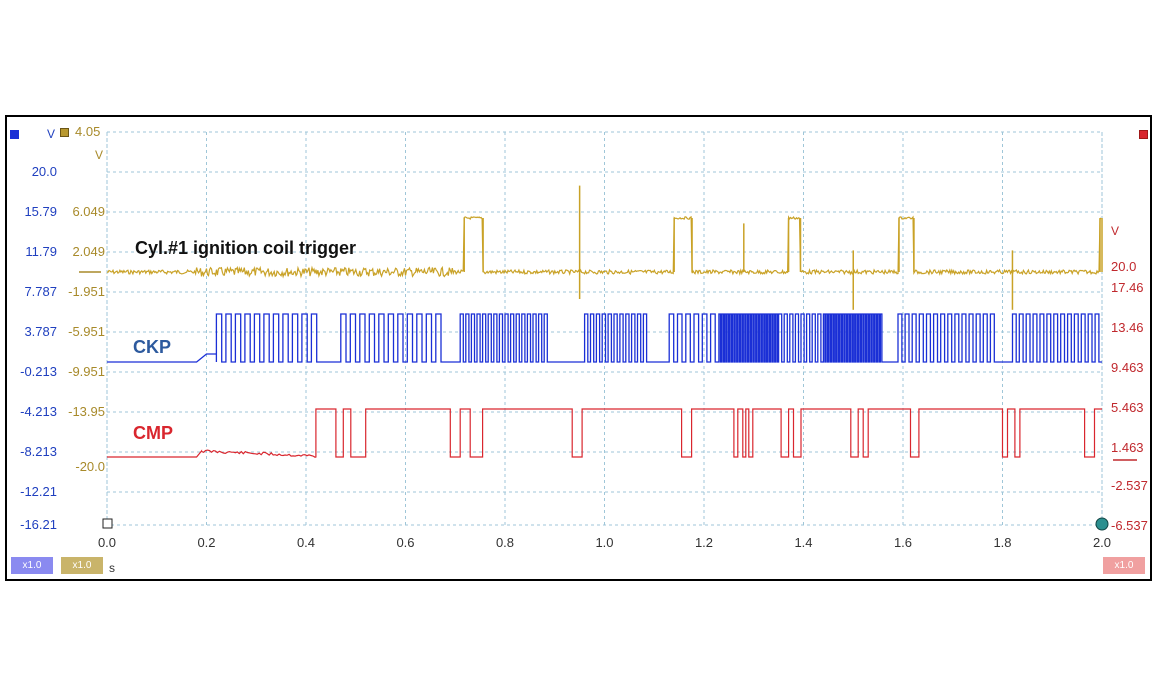  Describe the element at coordinates (803, 542) in the screenshot. I see `x-tick-label: 1.4` at that location.